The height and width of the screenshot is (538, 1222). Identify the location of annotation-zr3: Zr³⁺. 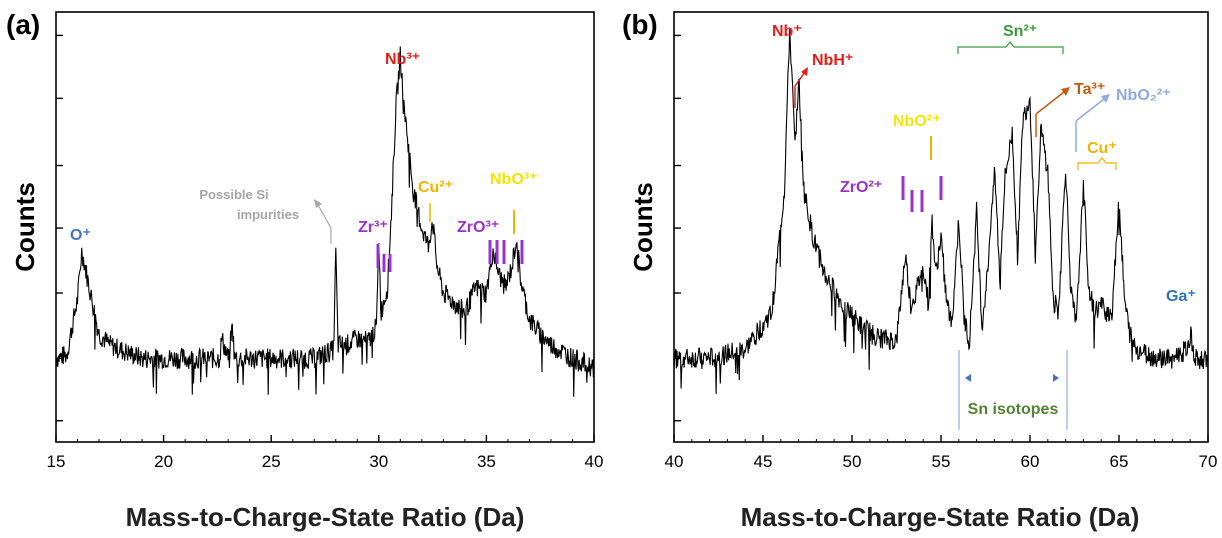
(373, 227).